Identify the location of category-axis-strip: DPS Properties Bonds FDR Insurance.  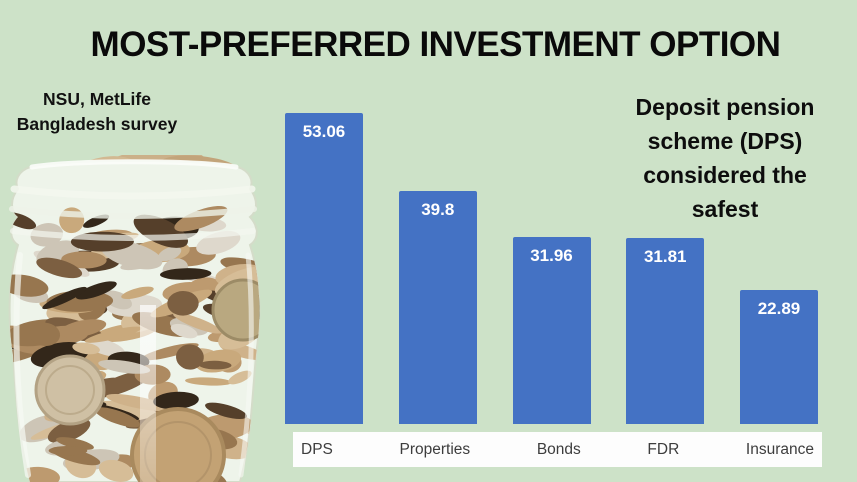
(557, 449).